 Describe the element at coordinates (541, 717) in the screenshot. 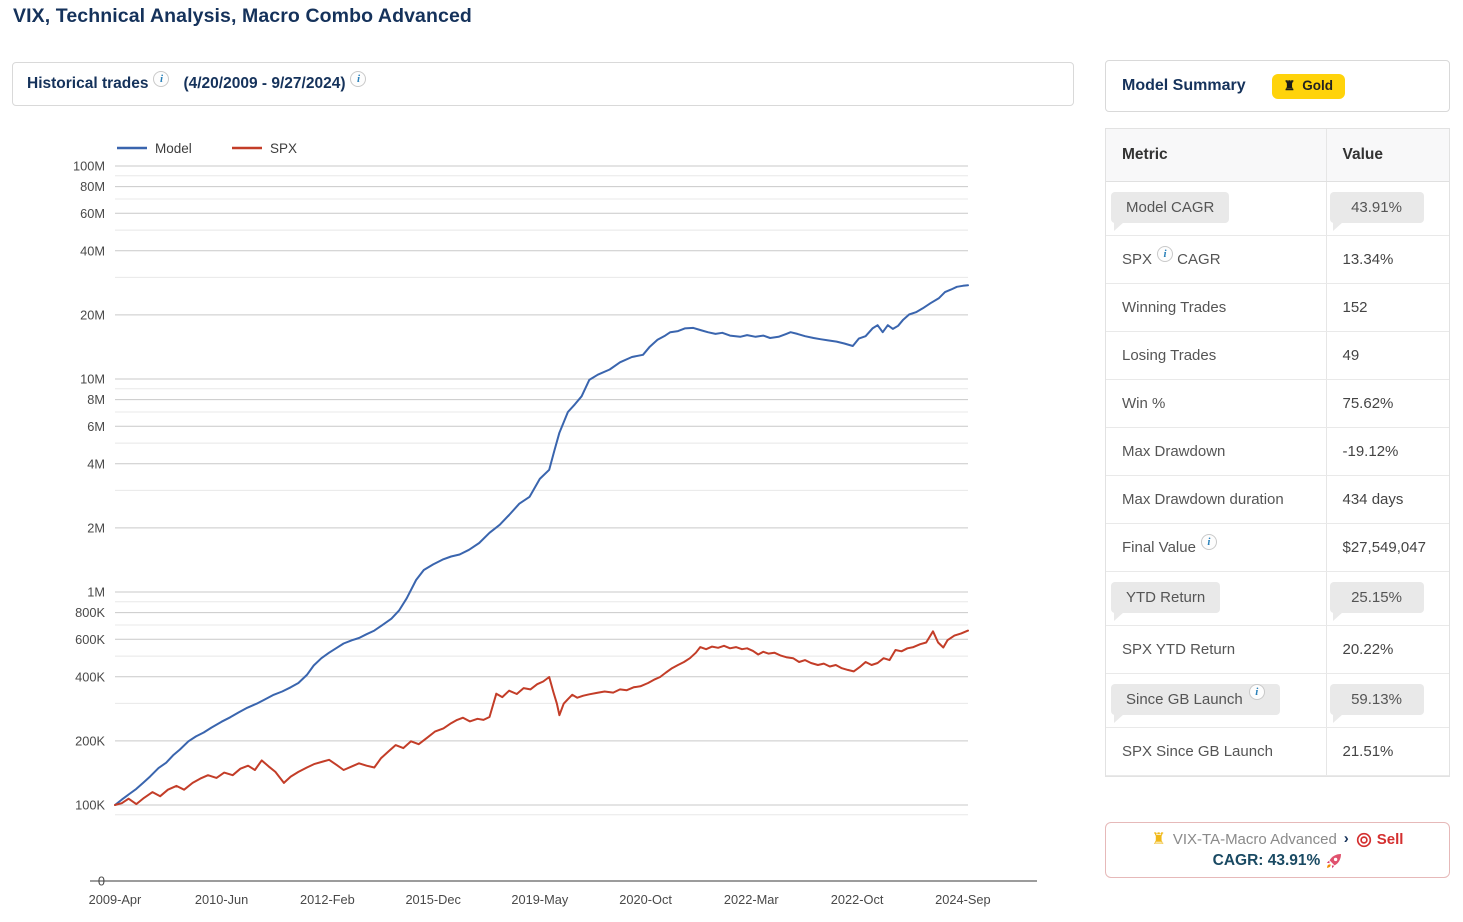

I see `spx-series-line` at that location.